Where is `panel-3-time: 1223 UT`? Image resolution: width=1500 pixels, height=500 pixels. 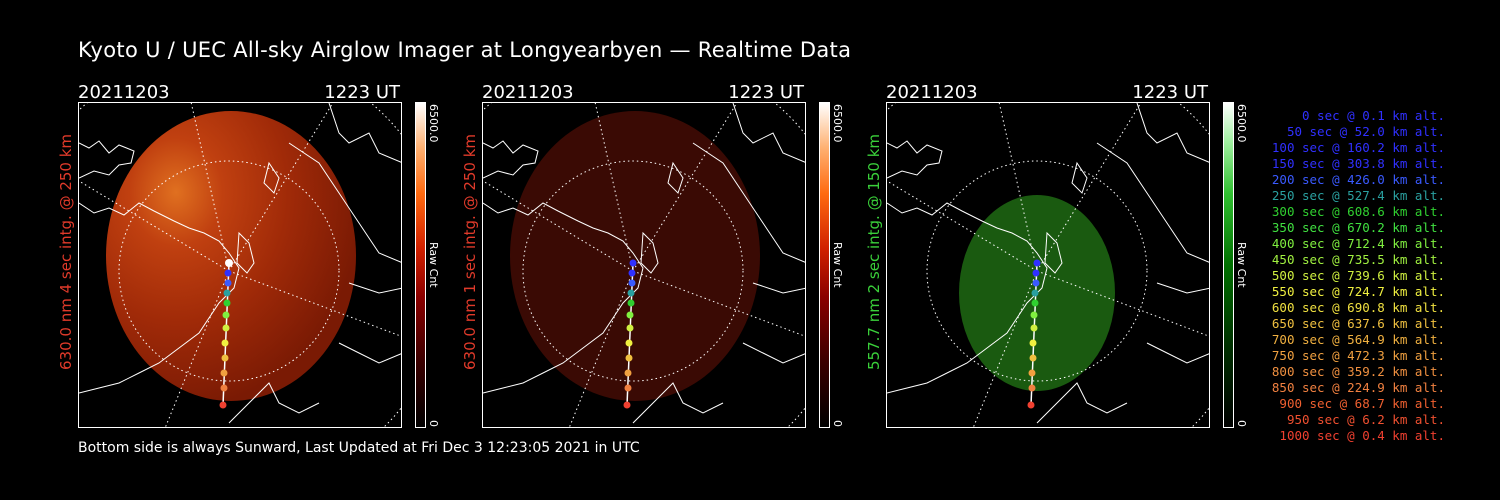 panel-3-time: 1223 UT is located at coordinates (1170, 92).